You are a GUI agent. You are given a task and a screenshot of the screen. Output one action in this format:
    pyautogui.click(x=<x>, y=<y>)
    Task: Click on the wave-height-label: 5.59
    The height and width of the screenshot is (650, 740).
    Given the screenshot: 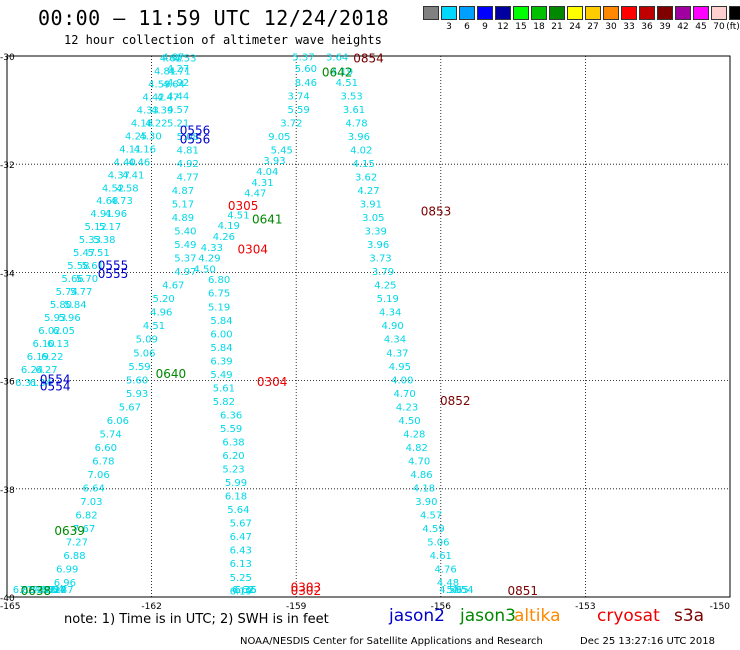 What is the action you would take?
    pyautogui.click(x=139, y=367)
    